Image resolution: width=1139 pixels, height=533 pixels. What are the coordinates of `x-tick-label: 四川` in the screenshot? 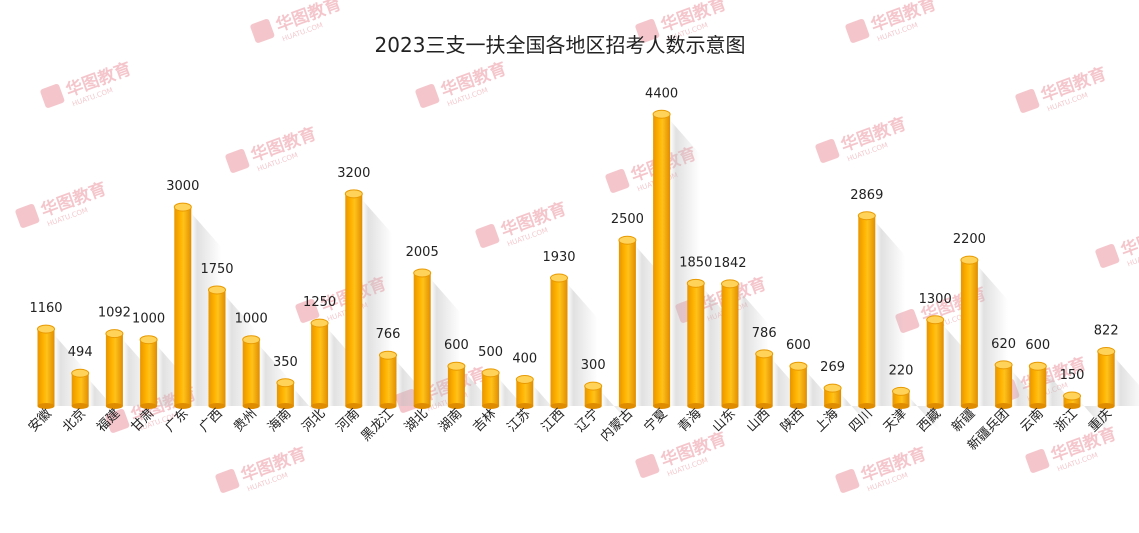 It's located at (861, 420).